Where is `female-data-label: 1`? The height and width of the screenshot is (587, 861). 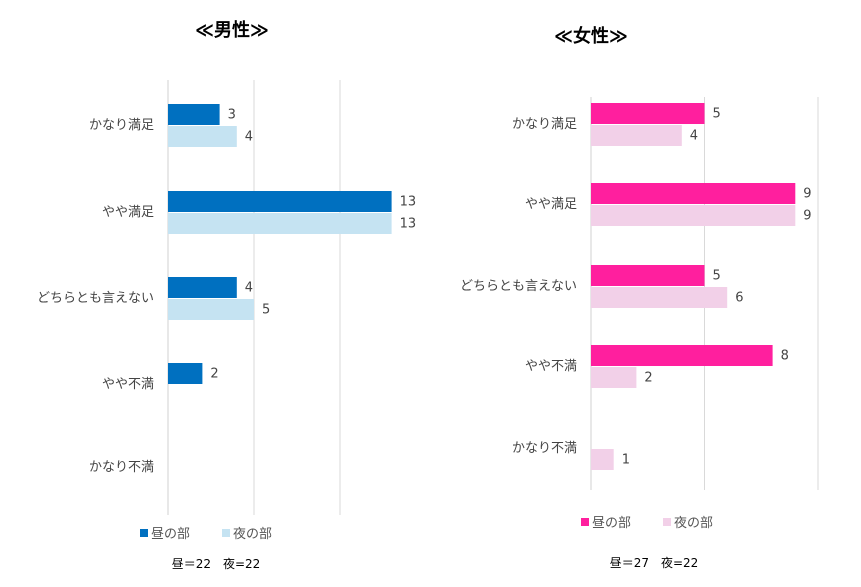 female-data-label: 1 is located at coordinates (626, 460).